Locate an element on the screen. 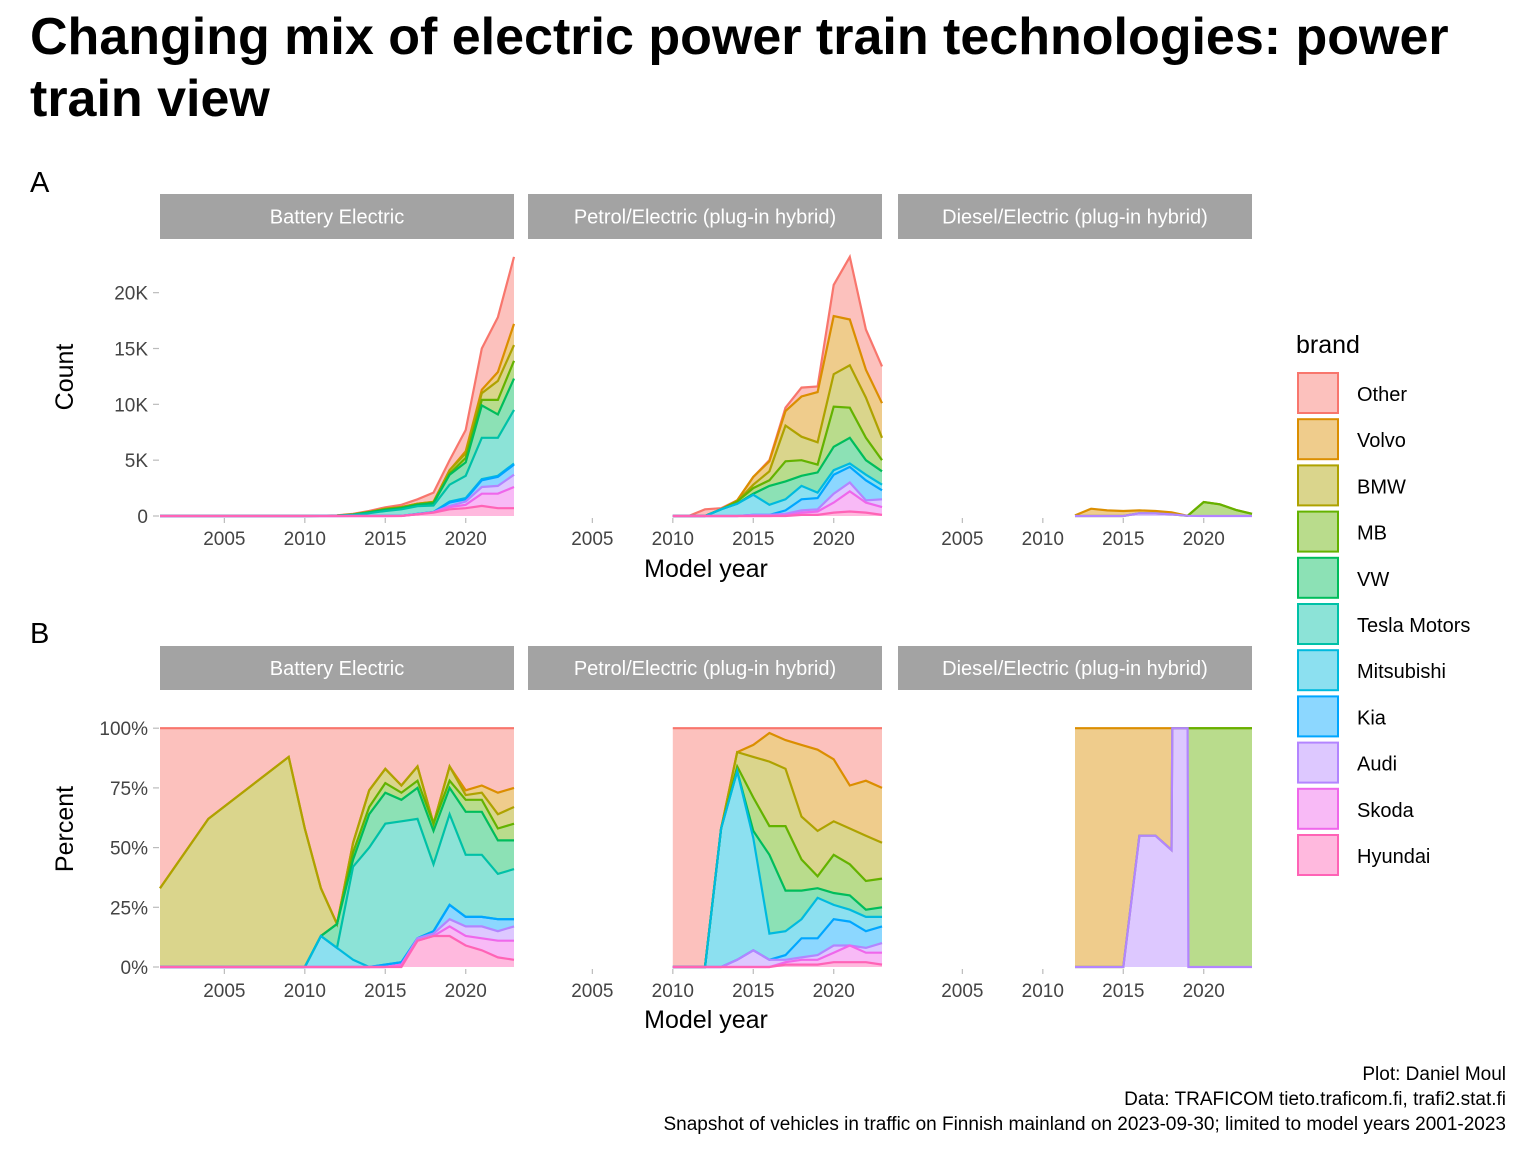  caption-line-plot: Plot: Daniel Moul is located at coordinates (1434, 1074).